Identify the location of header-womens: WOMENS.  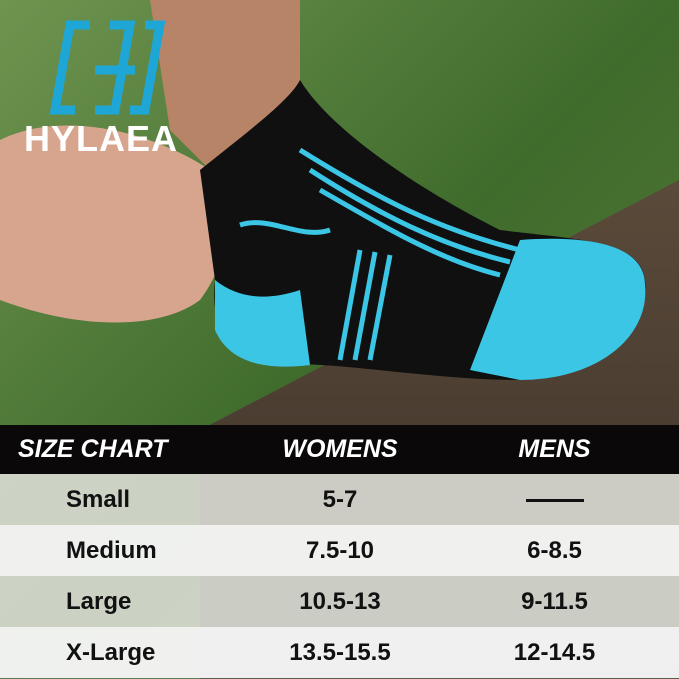
(340, 449).